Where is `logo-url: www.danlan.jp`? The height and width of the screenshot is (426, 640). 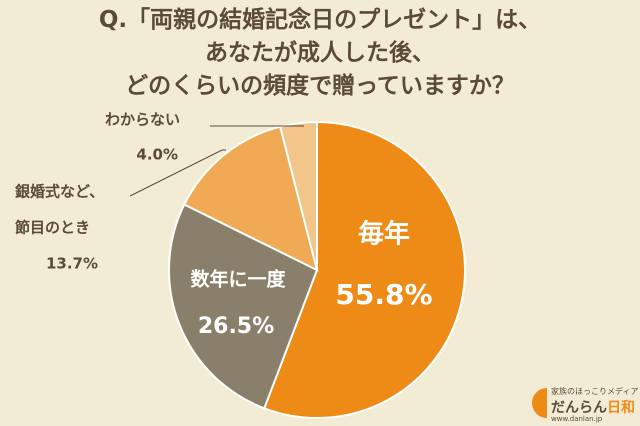 logo-url: www.danlan.jp is located at coordinates (577, 419).